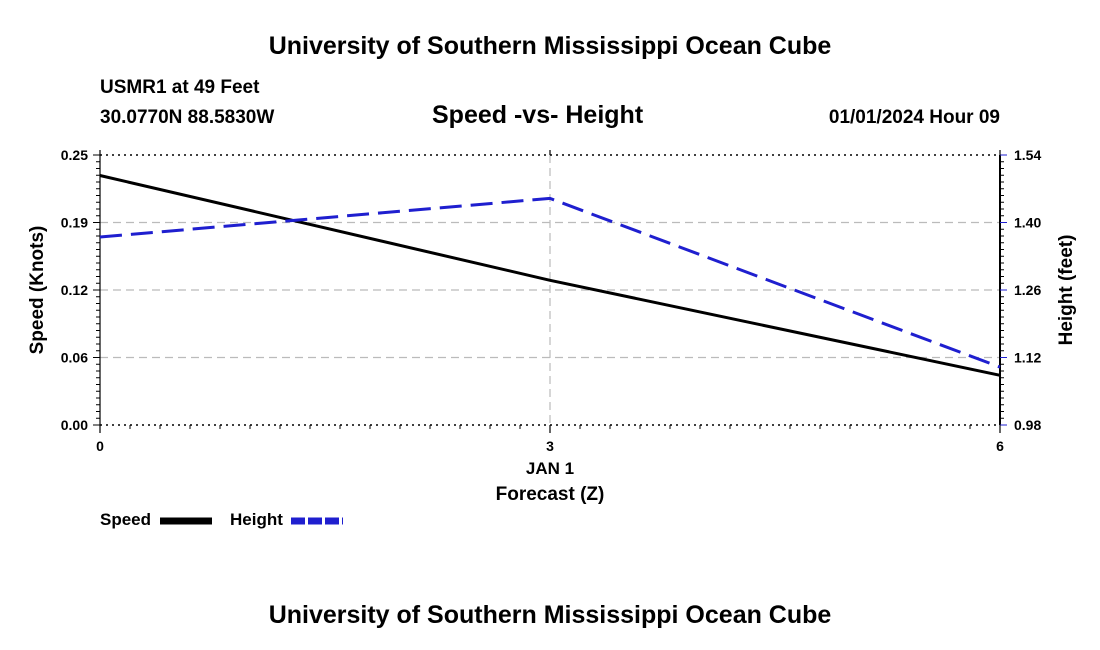 The width and height of the screenshot is (1100, 650). What do you see at coordinates (1000, 446) in the screenshot?
I see `x-tick-label: 6` at bounding box center [1000, 446].